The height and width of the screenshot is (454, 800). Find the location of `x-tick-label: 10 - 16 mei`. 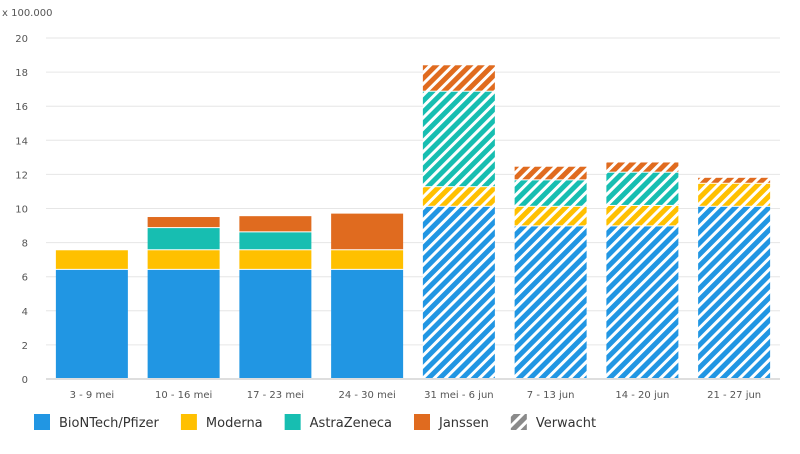

x-tick-label: 10 - 16 mei is located at coordinates (183, 395).